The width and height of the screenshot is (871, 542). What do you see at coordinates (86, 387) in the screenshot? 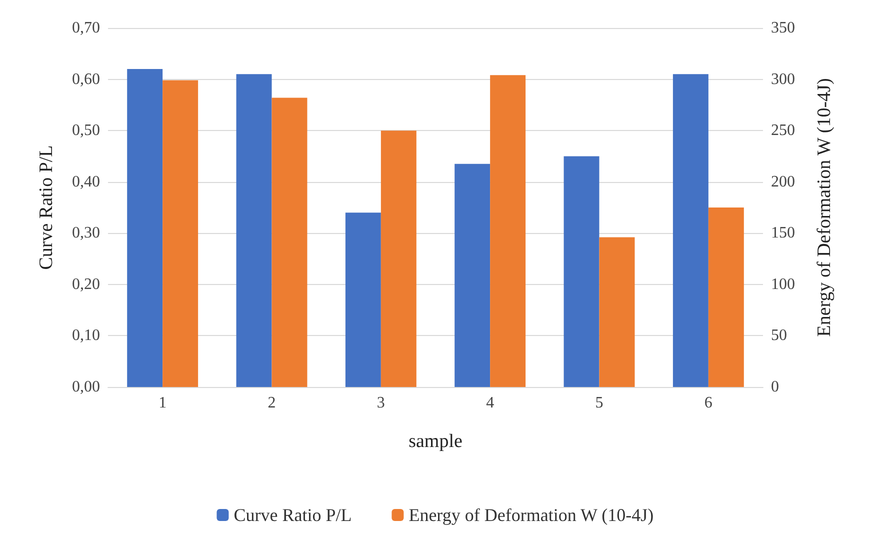
I see `y-tick-label: 0,00` at bounding box center [86, 387].